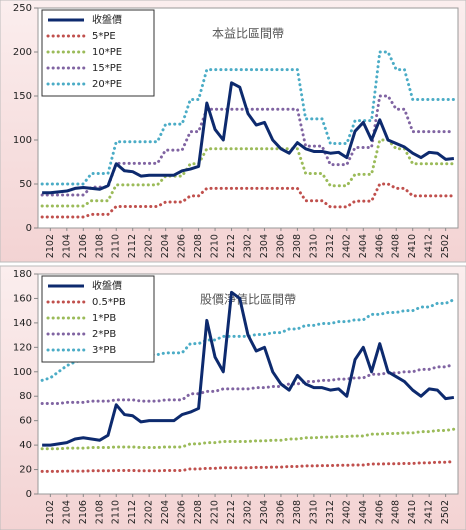  What do you see at coordinates (22, 274) in the screenshot?
I see `y-tick-label: 180` at bounding box center [22, 274].